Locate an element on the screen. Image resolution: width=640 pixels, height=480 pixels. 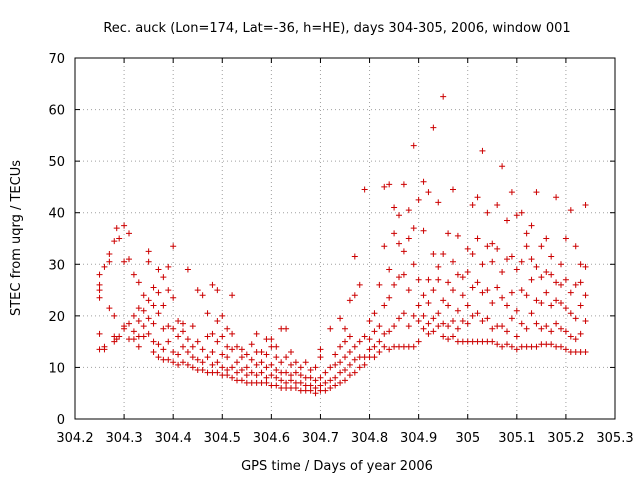
y-tick-label: 0 is located at coordinates (61, 420).